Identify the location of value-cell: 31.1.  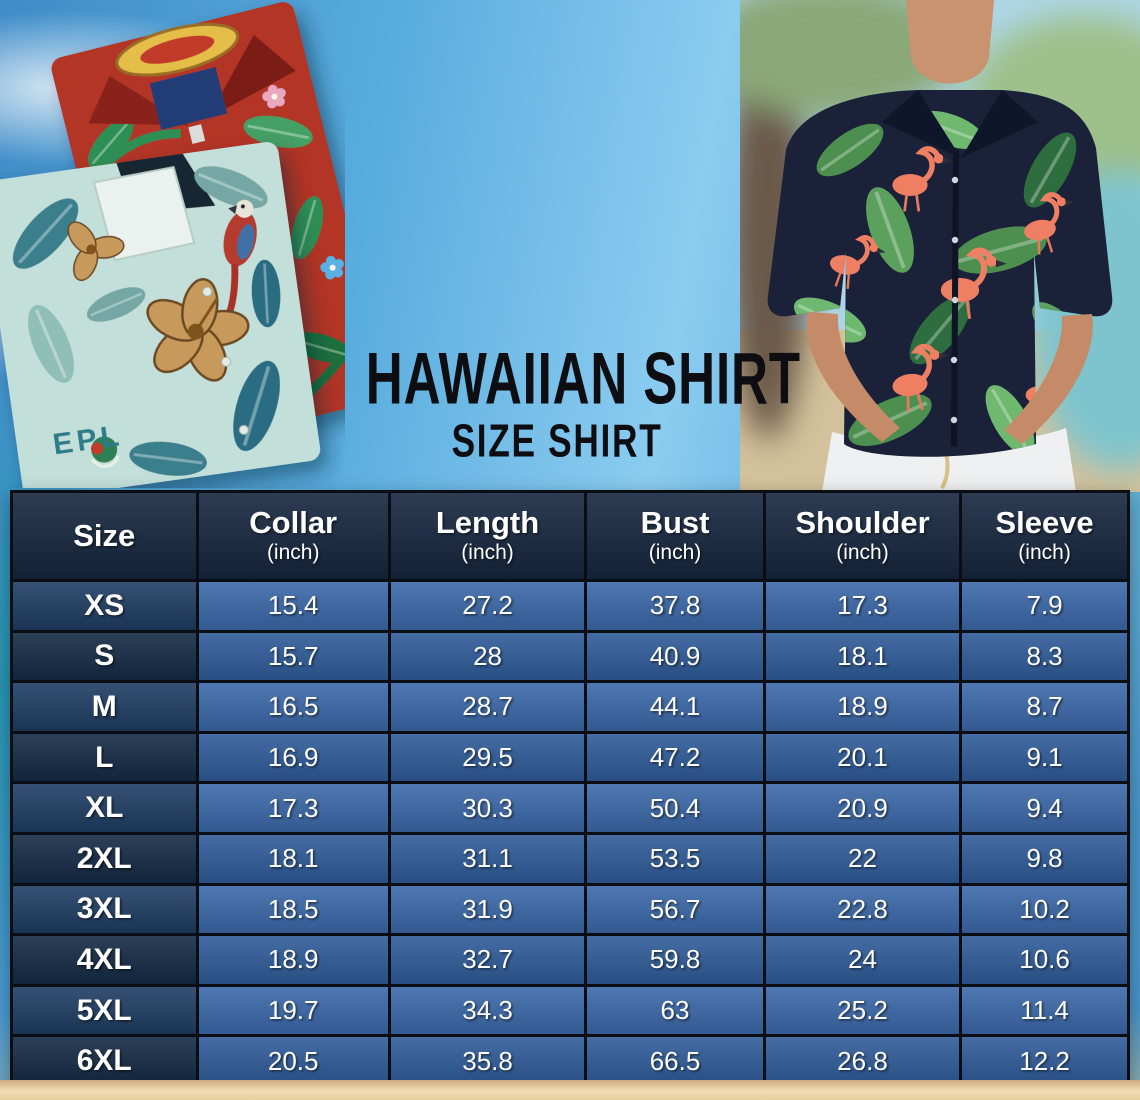
(487, 858).